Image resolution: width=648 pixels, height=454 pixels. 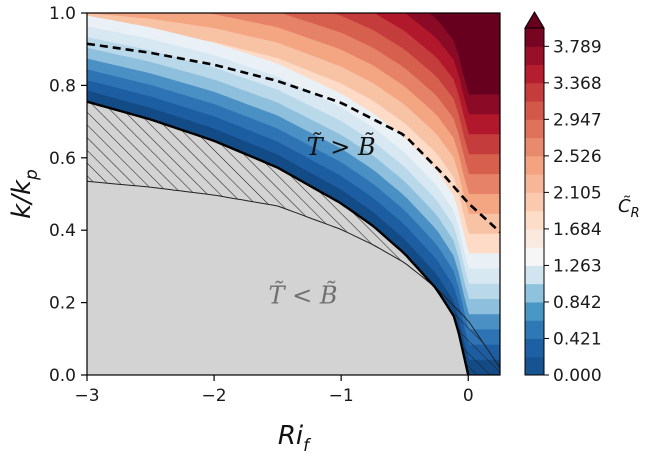 I want to click on y-axis: 0.0 0.2 0.4 0.6 0.8 1.0, so click(x=68, y=195).